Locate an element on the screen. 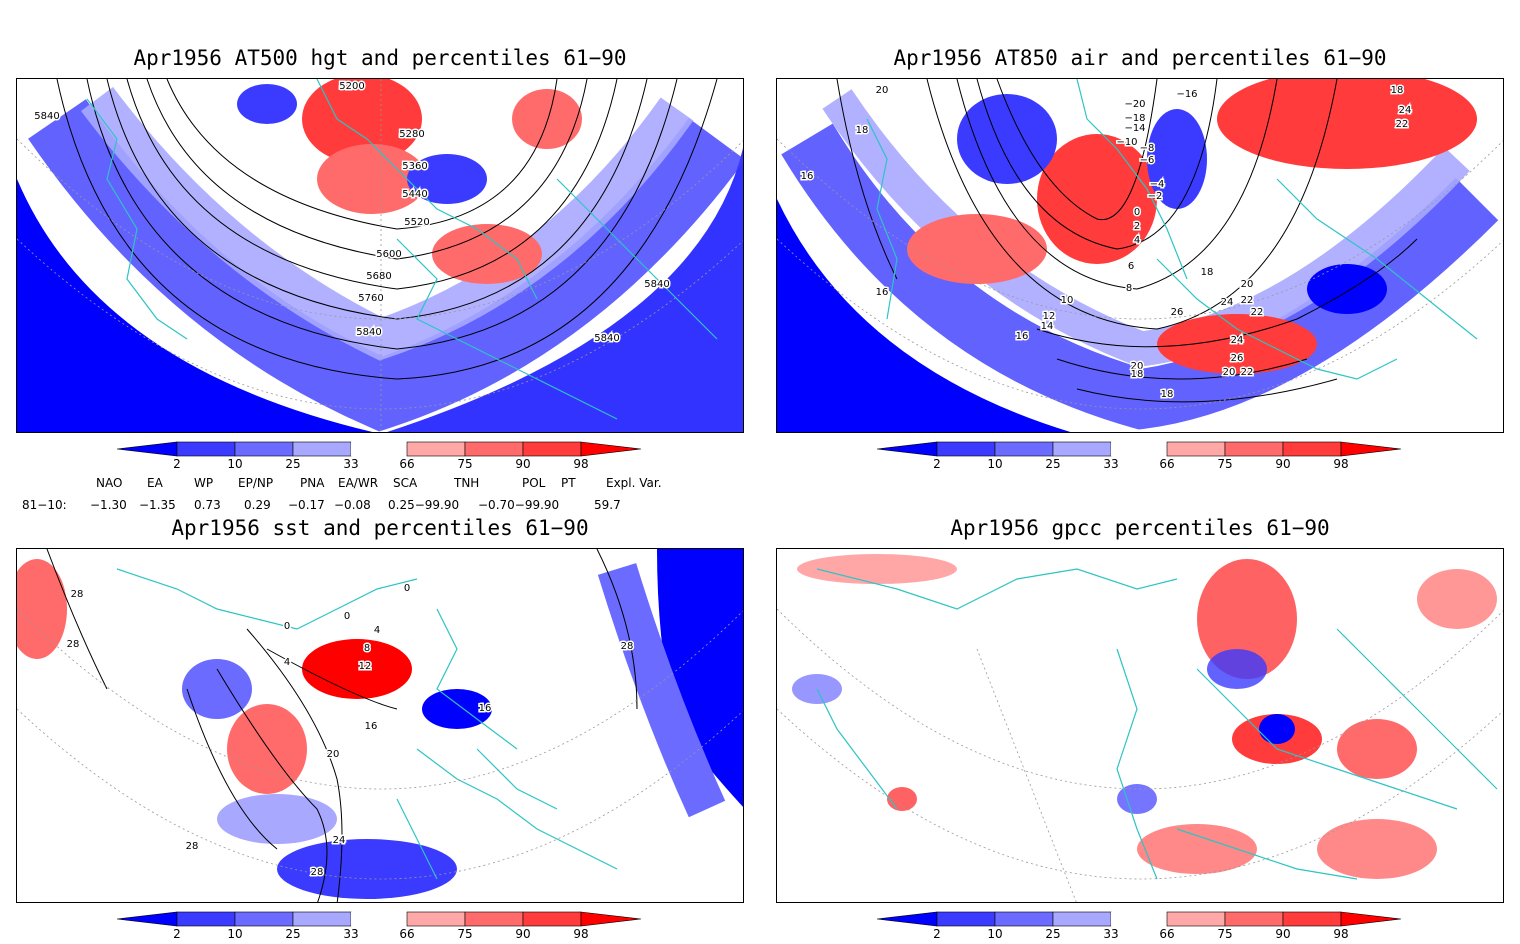  svg-text: 8 is located at coordinates (1129, 288).